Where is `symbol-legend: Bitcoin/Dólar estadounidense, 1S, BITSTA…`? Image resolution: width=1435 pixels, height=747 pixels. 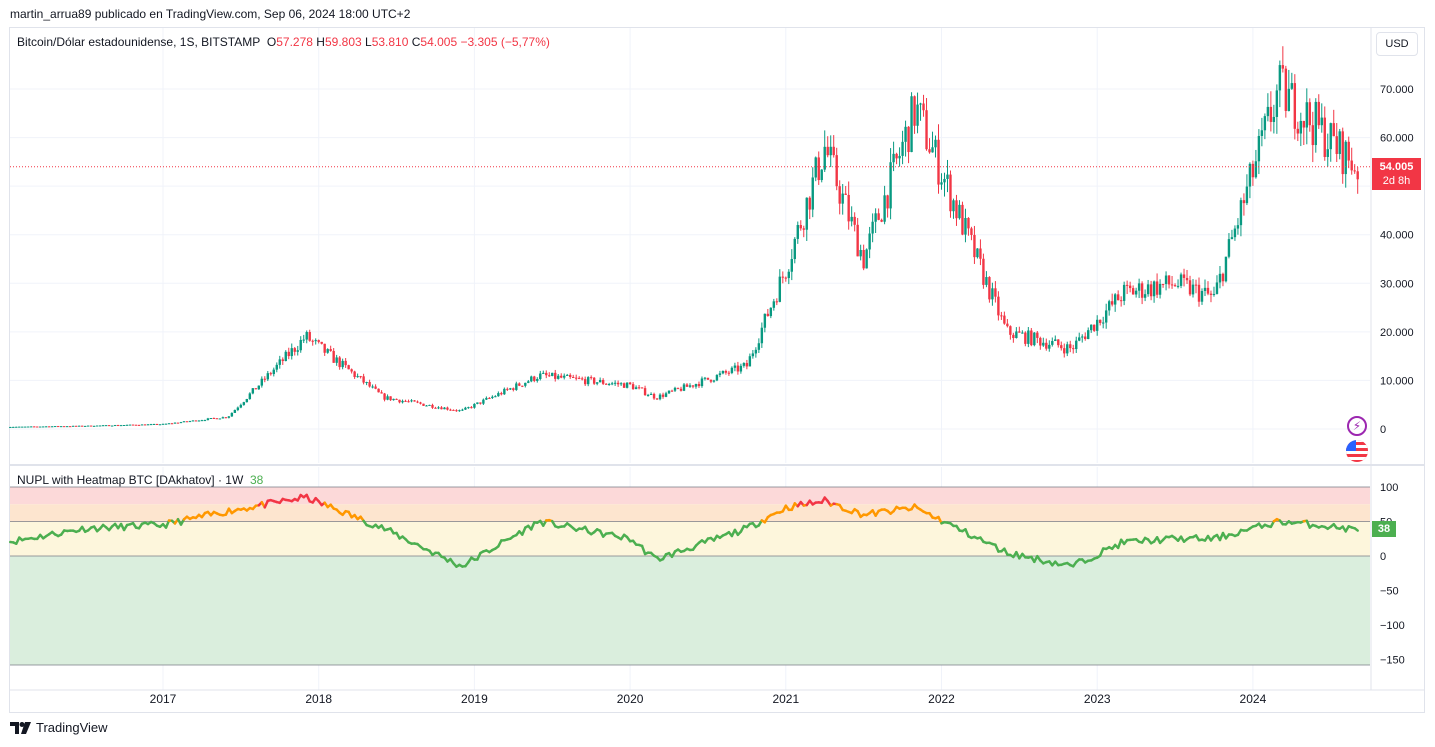 symbol-legend: Bitcoin/Dólar estadounidense, 1S, BITSTA… is located at coordinates (283, 42).